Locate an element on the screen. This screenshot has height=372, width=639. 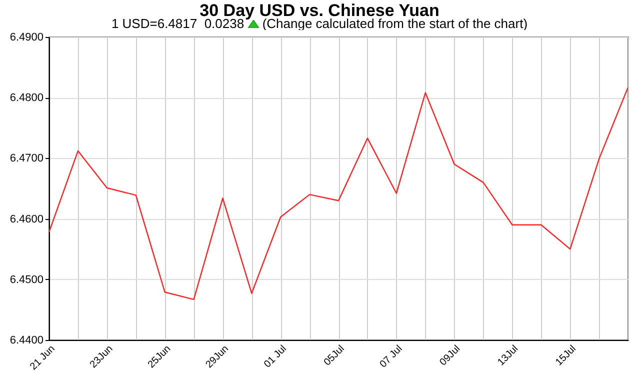
y-tick-label: 6.4500 is located at coordinates (27, 280).